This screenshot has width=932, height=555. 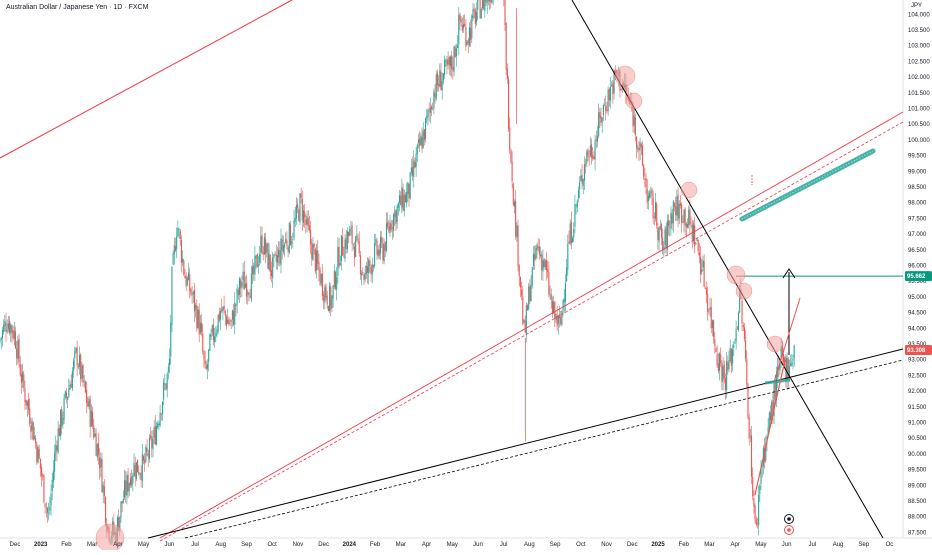 I want to click on current-price-tag: 93.308, so click(x=916, y=351).